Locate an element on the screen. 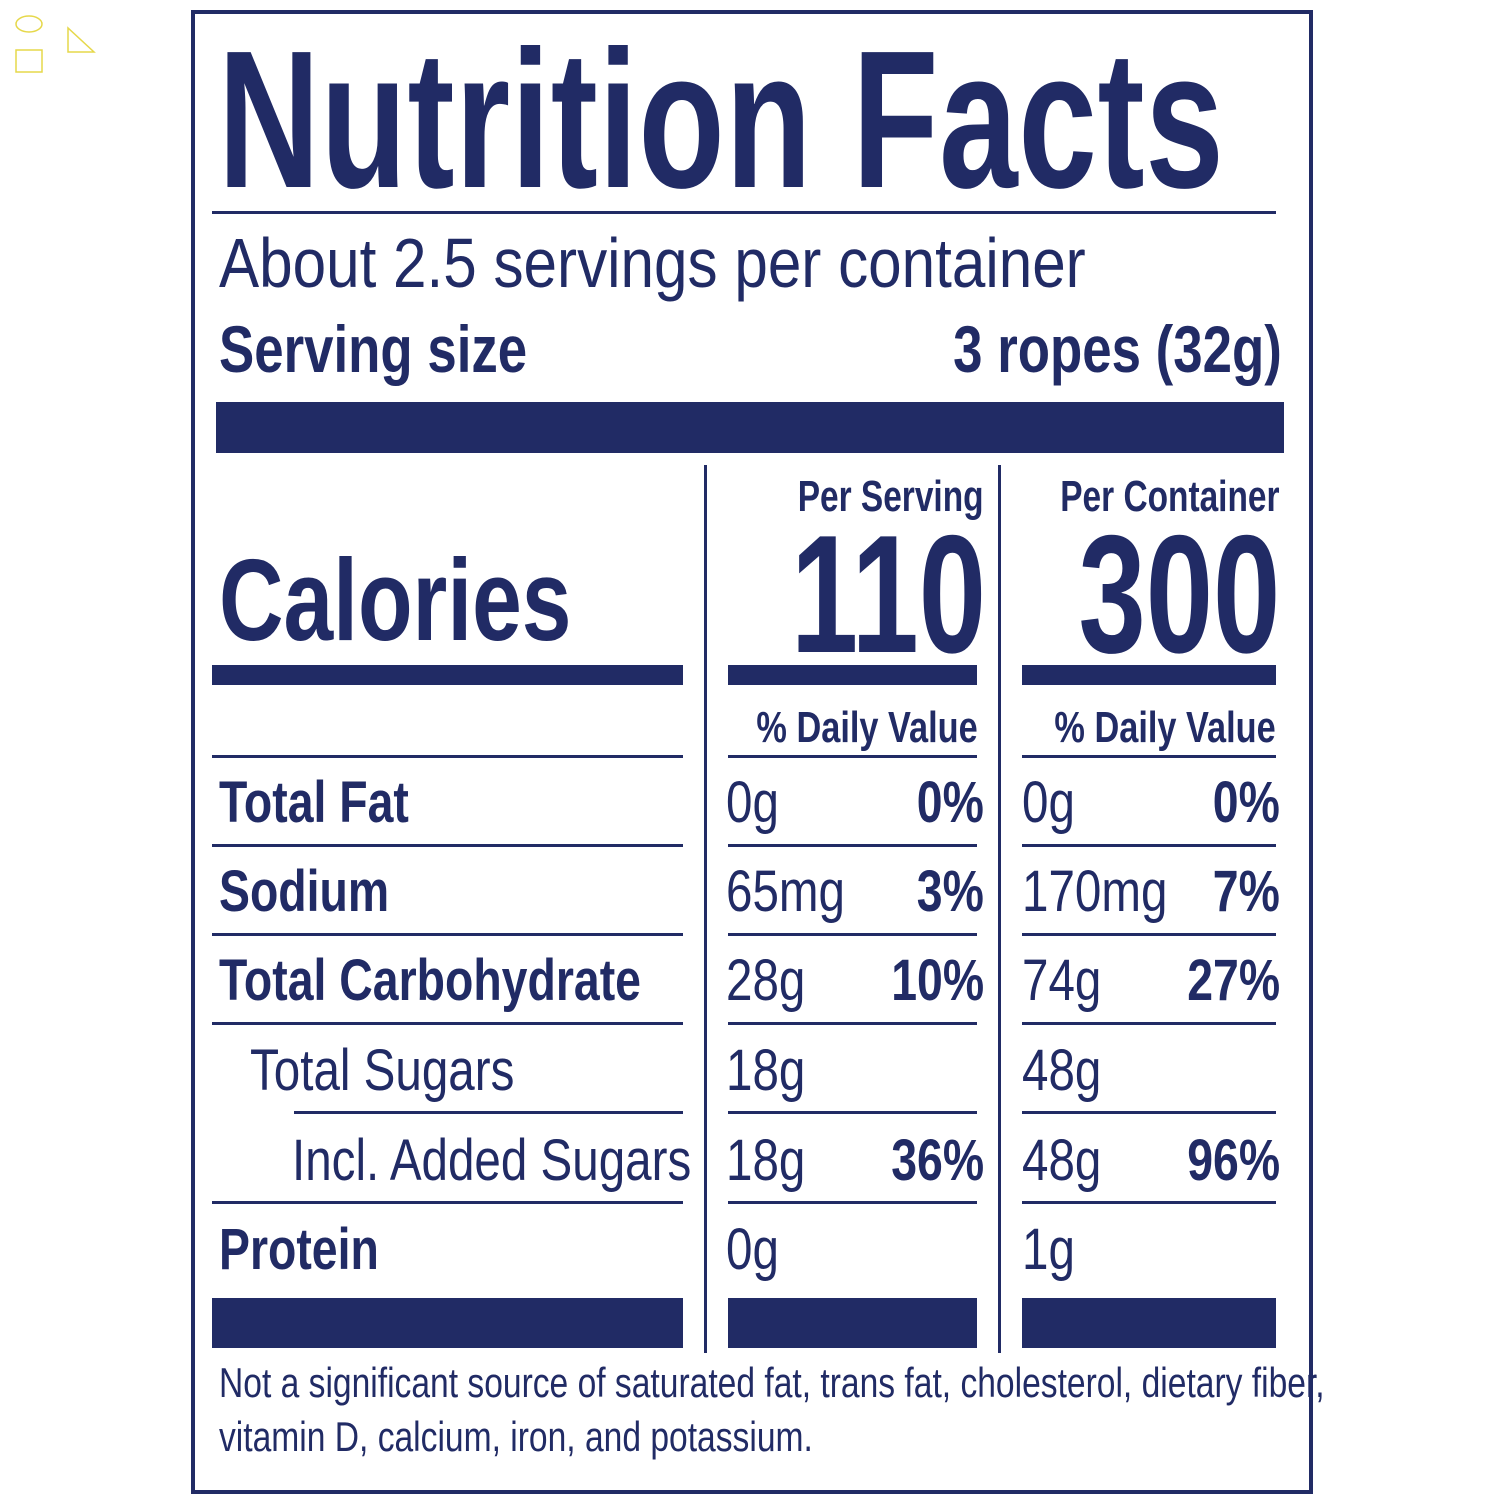 Image resolution: width=1500 pixels, height=1500 pixels. servings-per-container: About 2.5 servings per container is located at coordinates (652, 263).